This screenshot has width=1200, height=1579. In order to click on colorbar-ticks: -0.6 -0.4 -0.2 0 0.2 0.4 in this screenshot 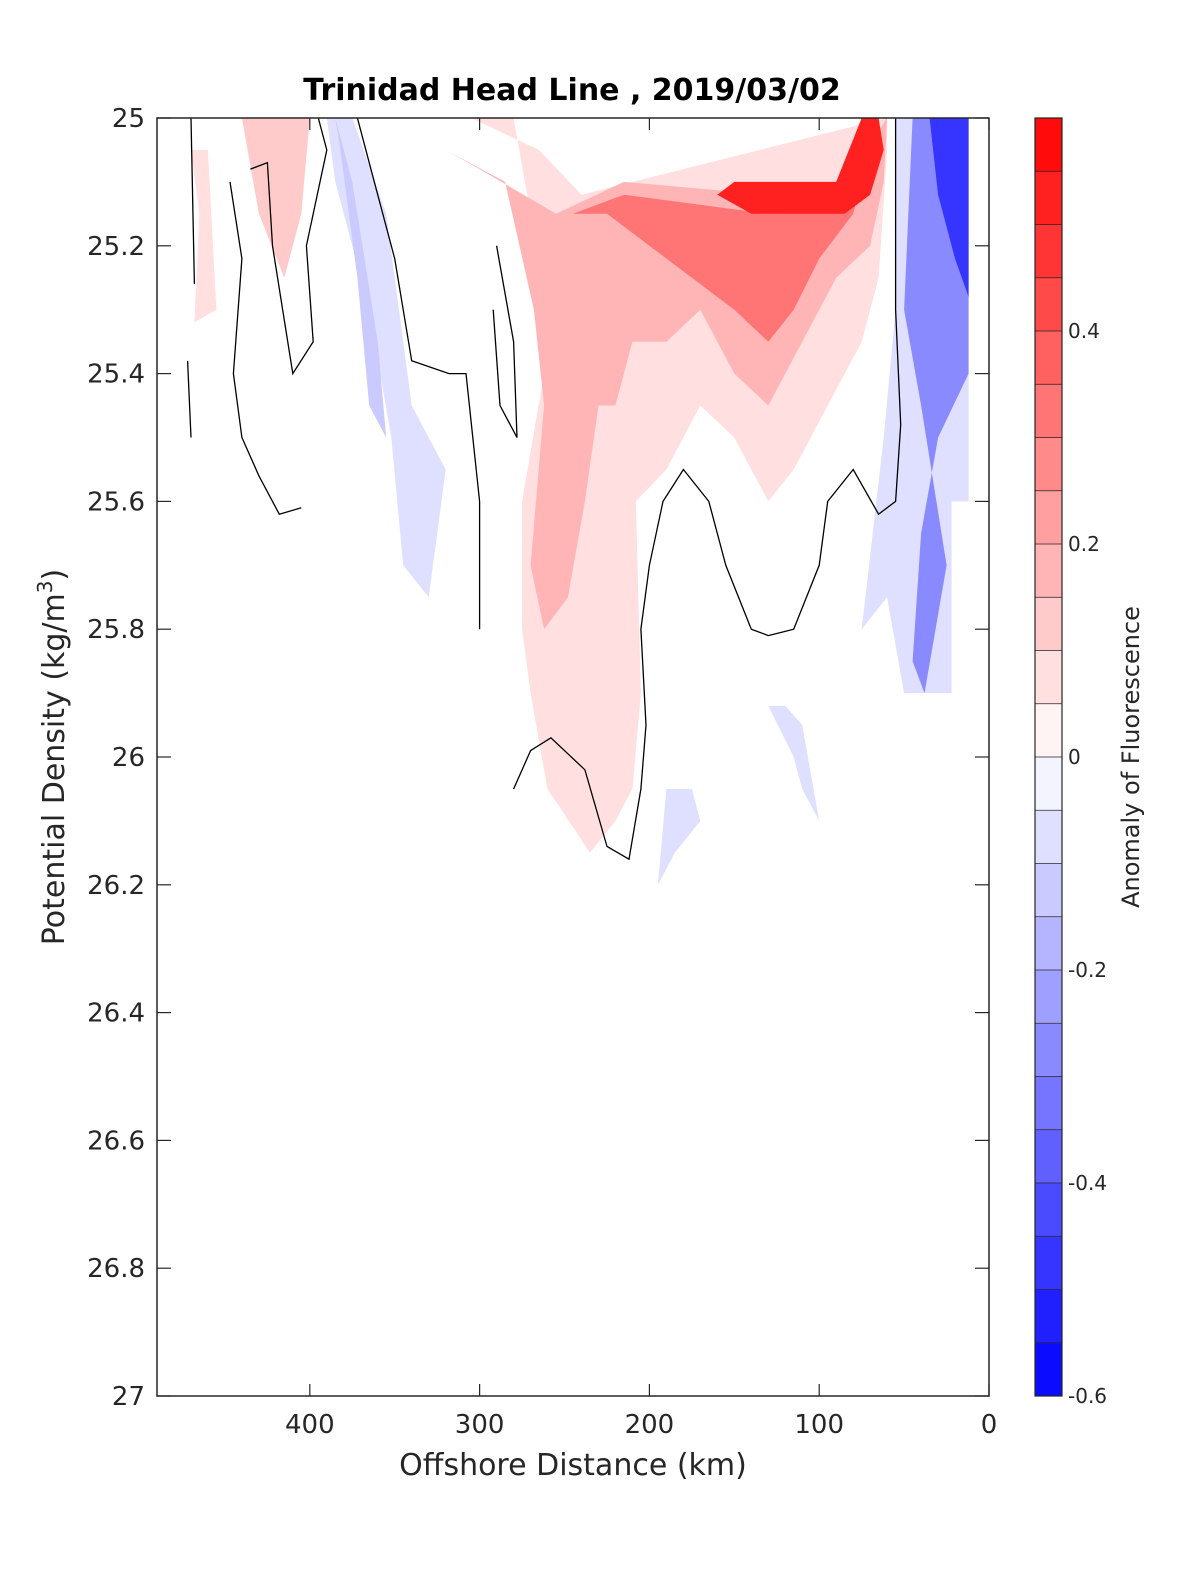, I will do `click(1087, 863)`.